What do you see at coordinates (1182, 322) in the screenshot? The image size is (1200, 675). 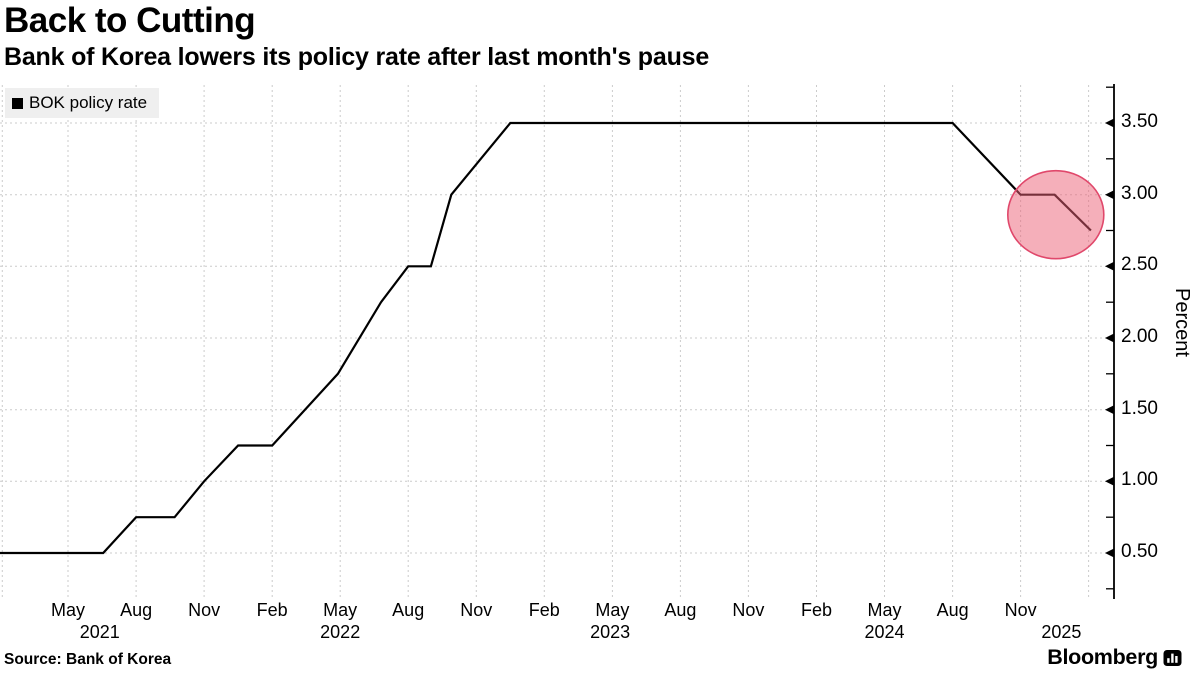 I see `y-axis-title: Percent` at bounding box center [1182, 322].